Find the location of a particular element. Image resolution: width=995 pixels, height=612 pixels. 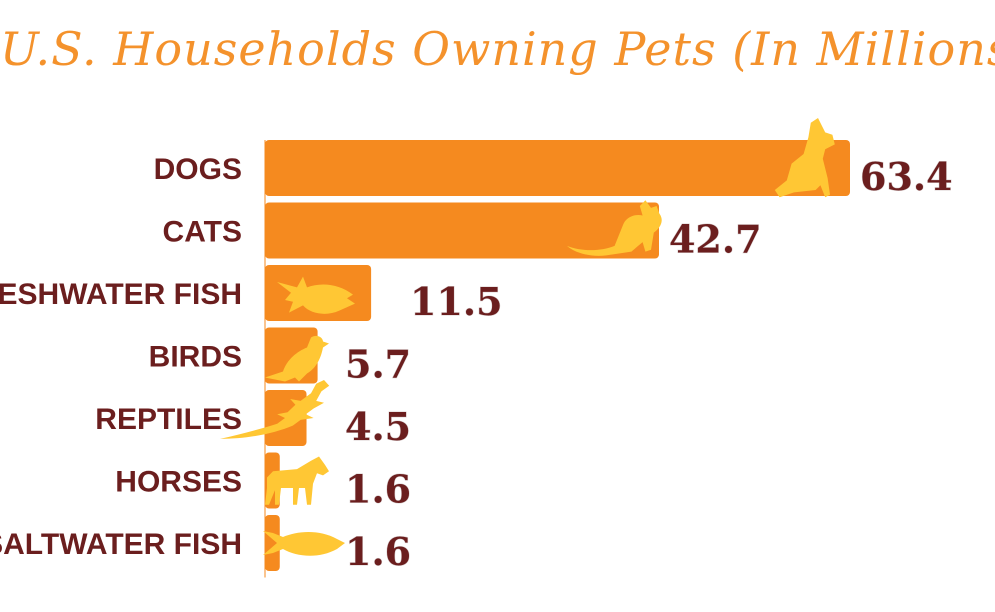

value-label-dogs: 63.4 is located at coordinates (906, 176).